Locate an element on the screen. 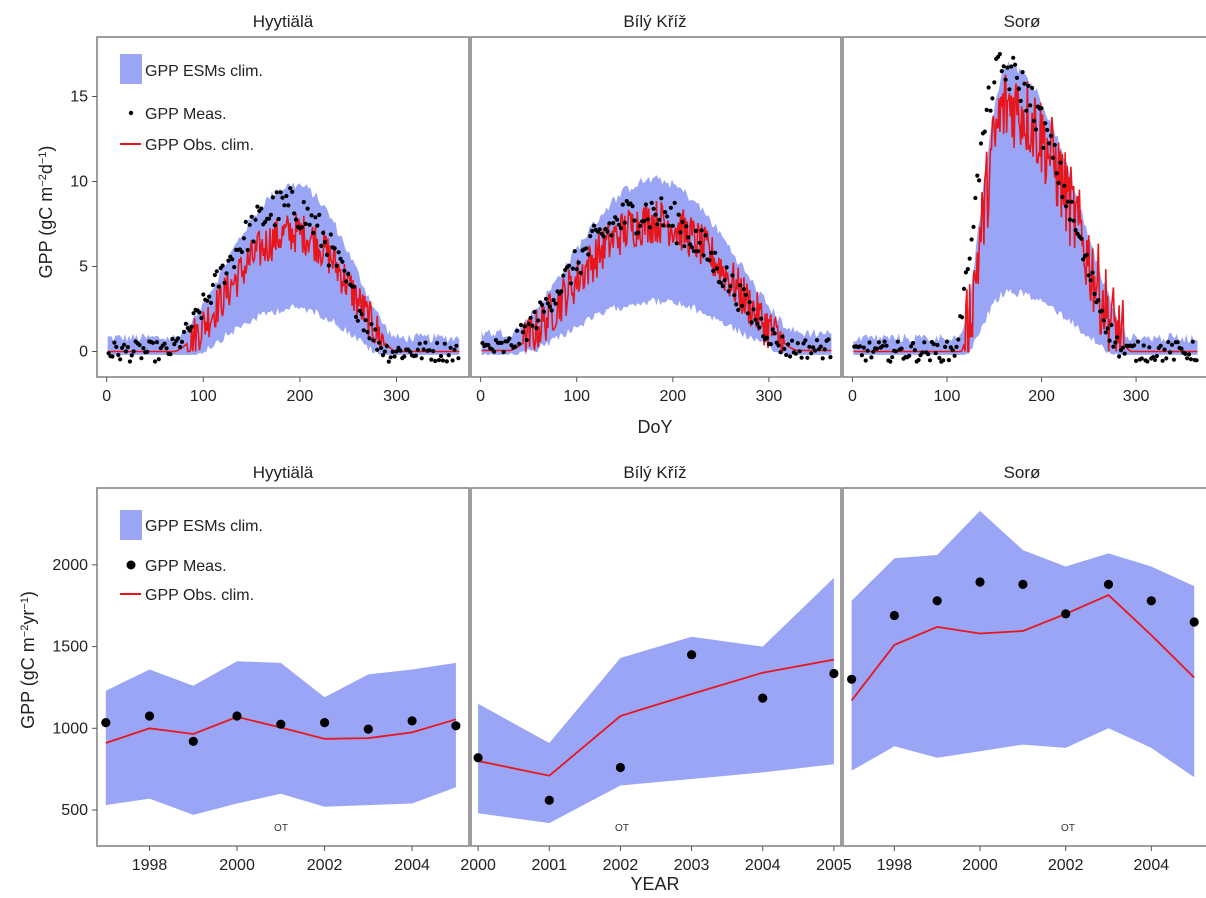  bottom-legend-band-swatch is located at coordinates (131, 525).